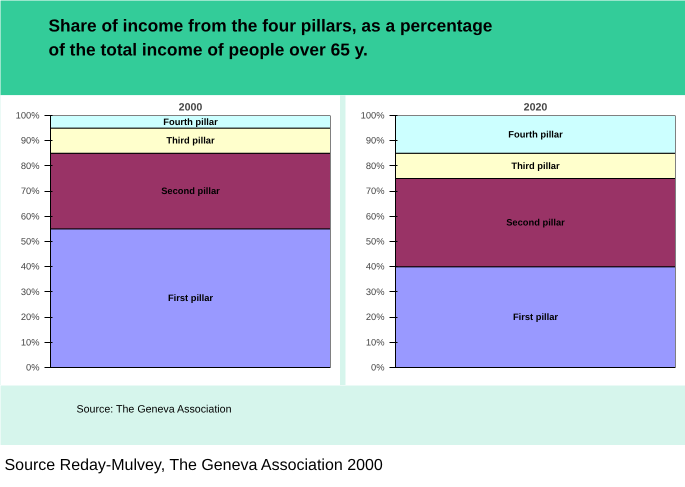  I want to click on chart-title: 2000, so click(190, 108).